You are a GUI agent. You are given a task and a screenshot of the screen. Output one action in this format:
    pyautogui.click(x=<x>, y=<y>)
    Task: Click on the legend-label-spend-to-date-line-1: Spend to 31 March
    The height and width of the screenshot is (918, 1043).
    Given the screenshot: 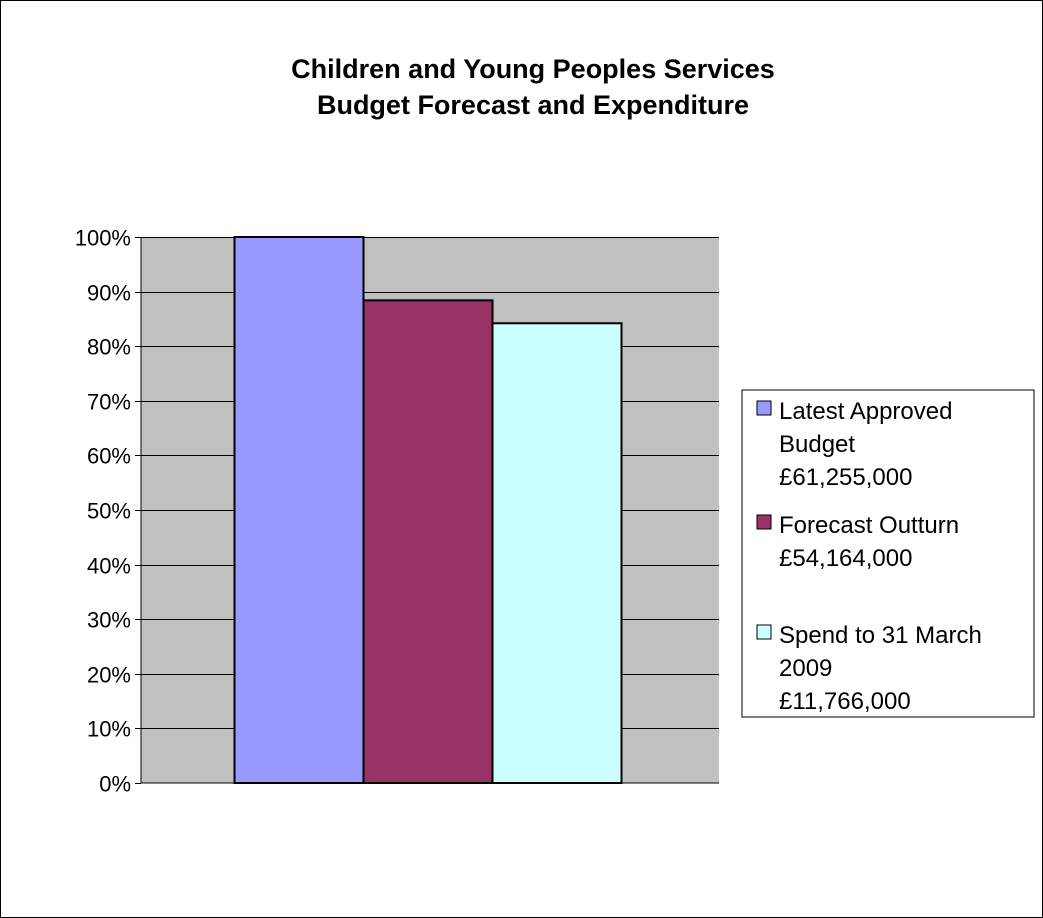 What is the action you would take?
    pyautogui.click(x=880, y=635)
    